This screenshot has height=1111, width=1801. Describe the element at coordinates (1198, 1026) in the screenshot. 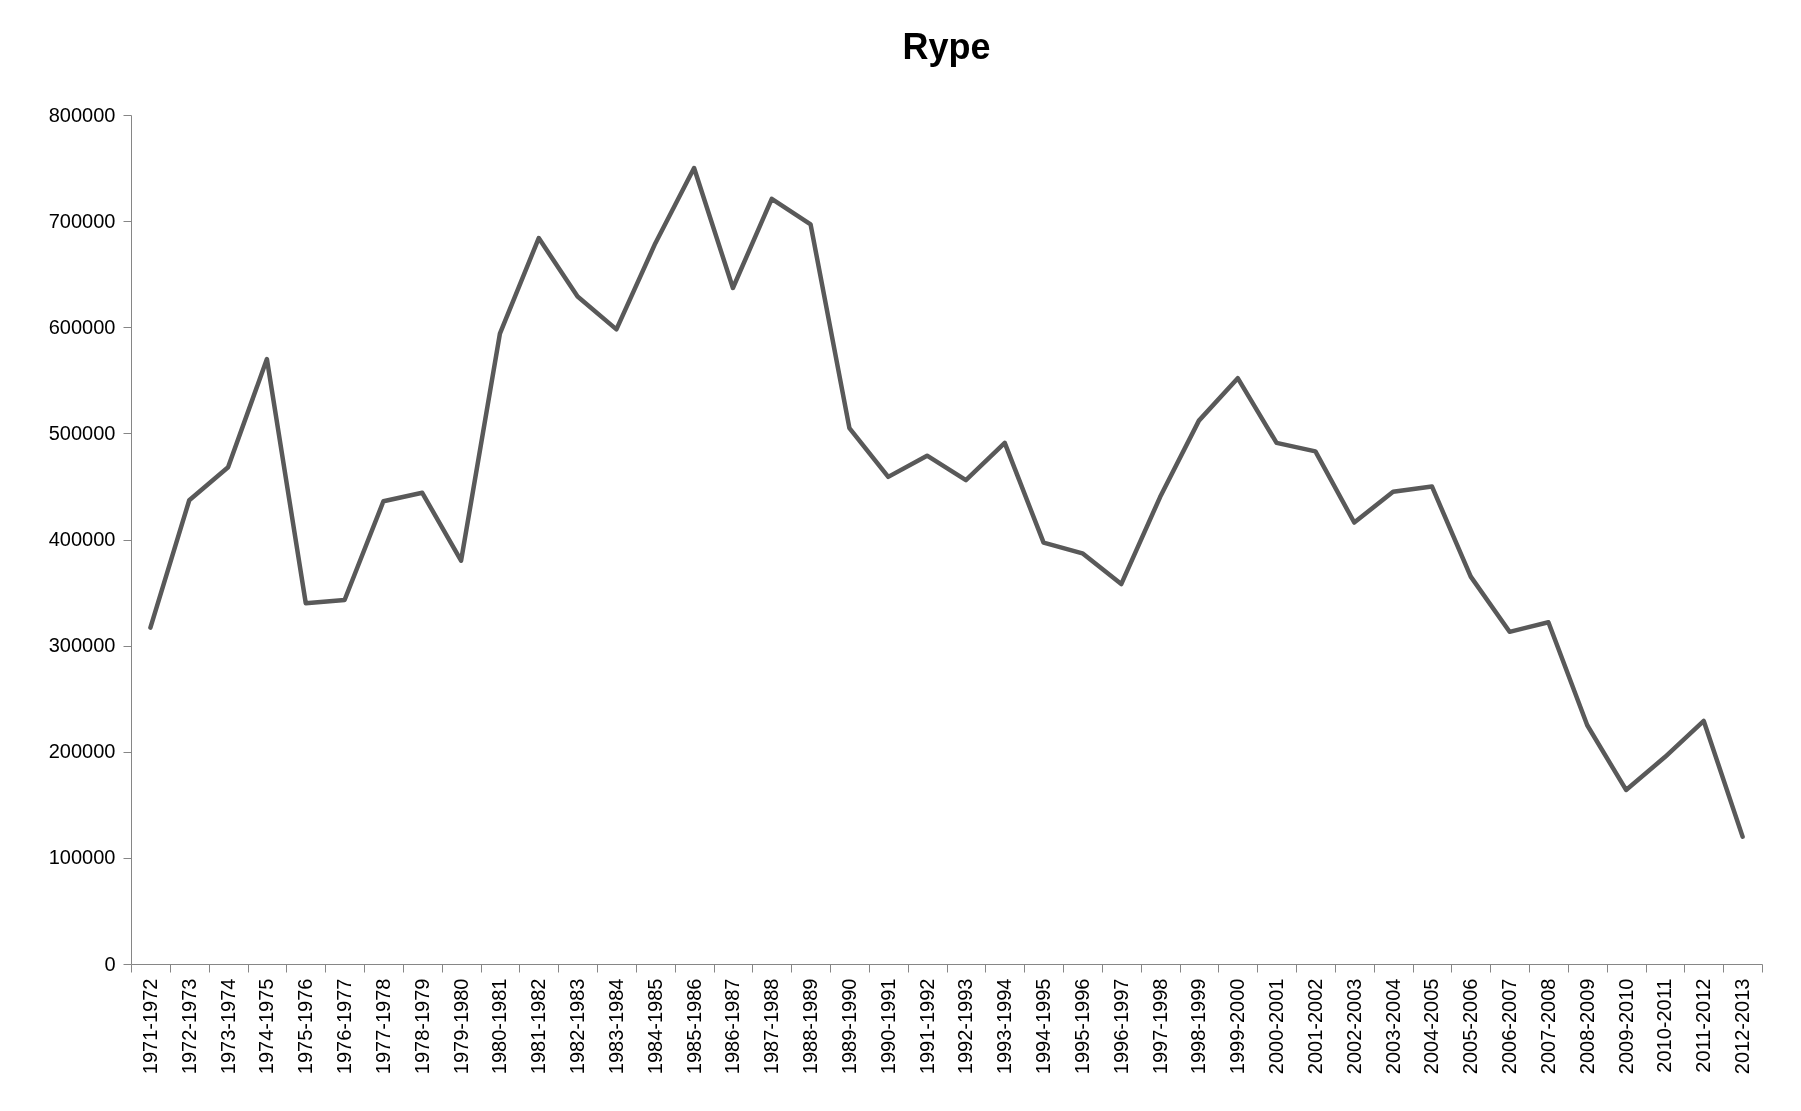

I see `x-tick-label: 1998-1999` at that location.